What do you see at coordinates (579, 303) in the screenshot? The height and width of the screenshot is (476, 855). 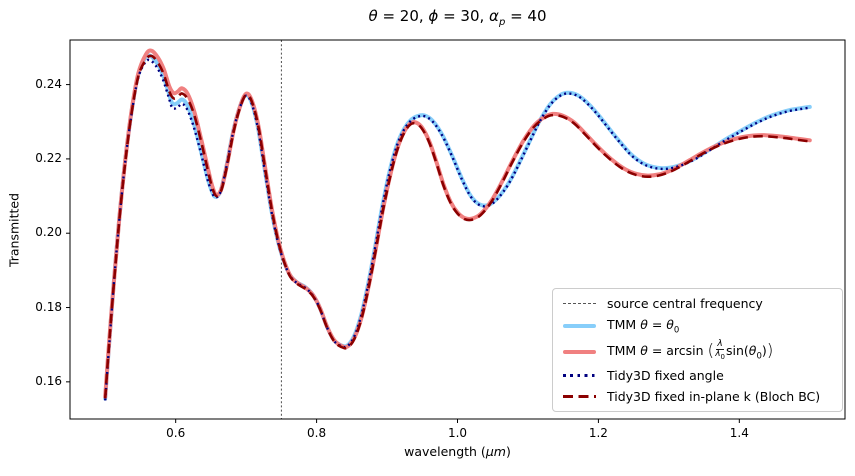 I see `legend-line-source-icon` at bounding box center [579, 303].